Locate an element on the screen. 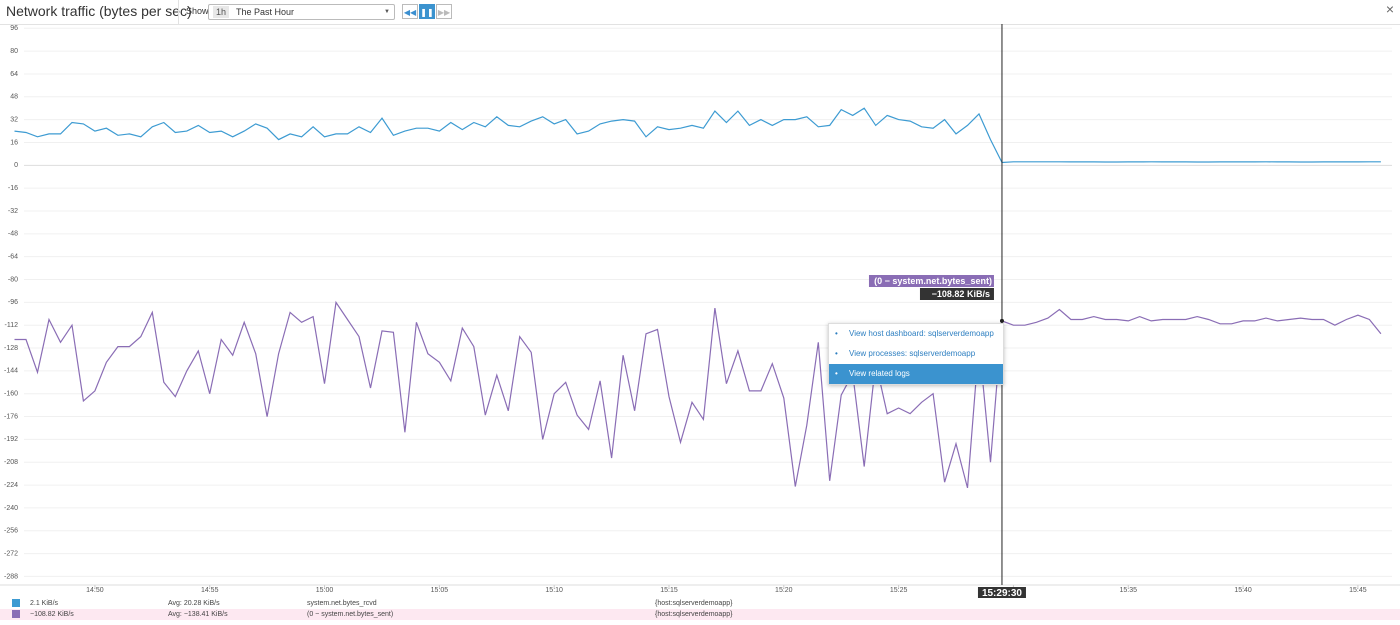 This screenshot has height=625, width=1400. y-tick-label: -128 is located at coordinates (11, 348).